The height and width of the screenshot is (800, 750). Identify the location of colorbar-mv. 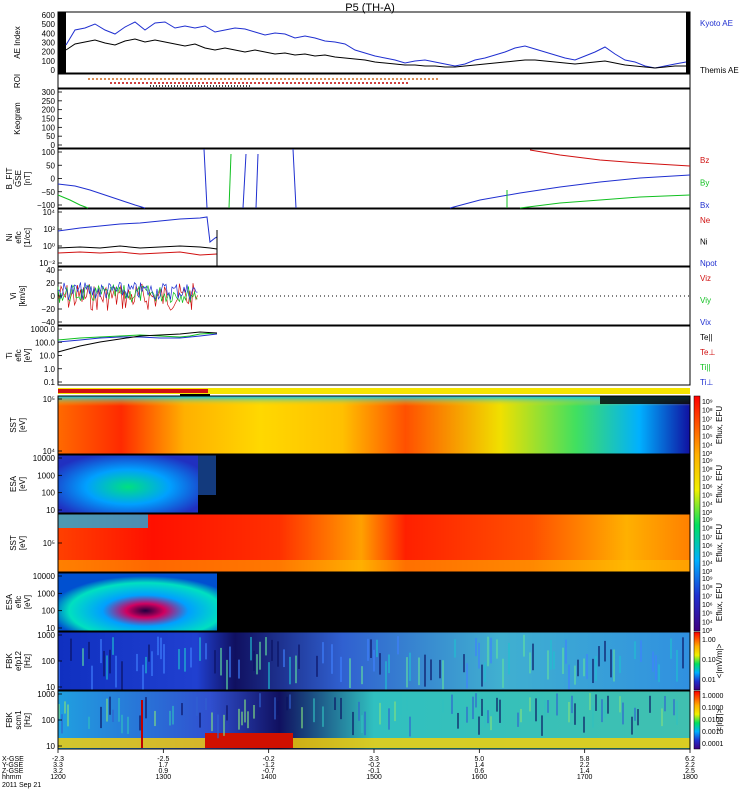
(697, 661).